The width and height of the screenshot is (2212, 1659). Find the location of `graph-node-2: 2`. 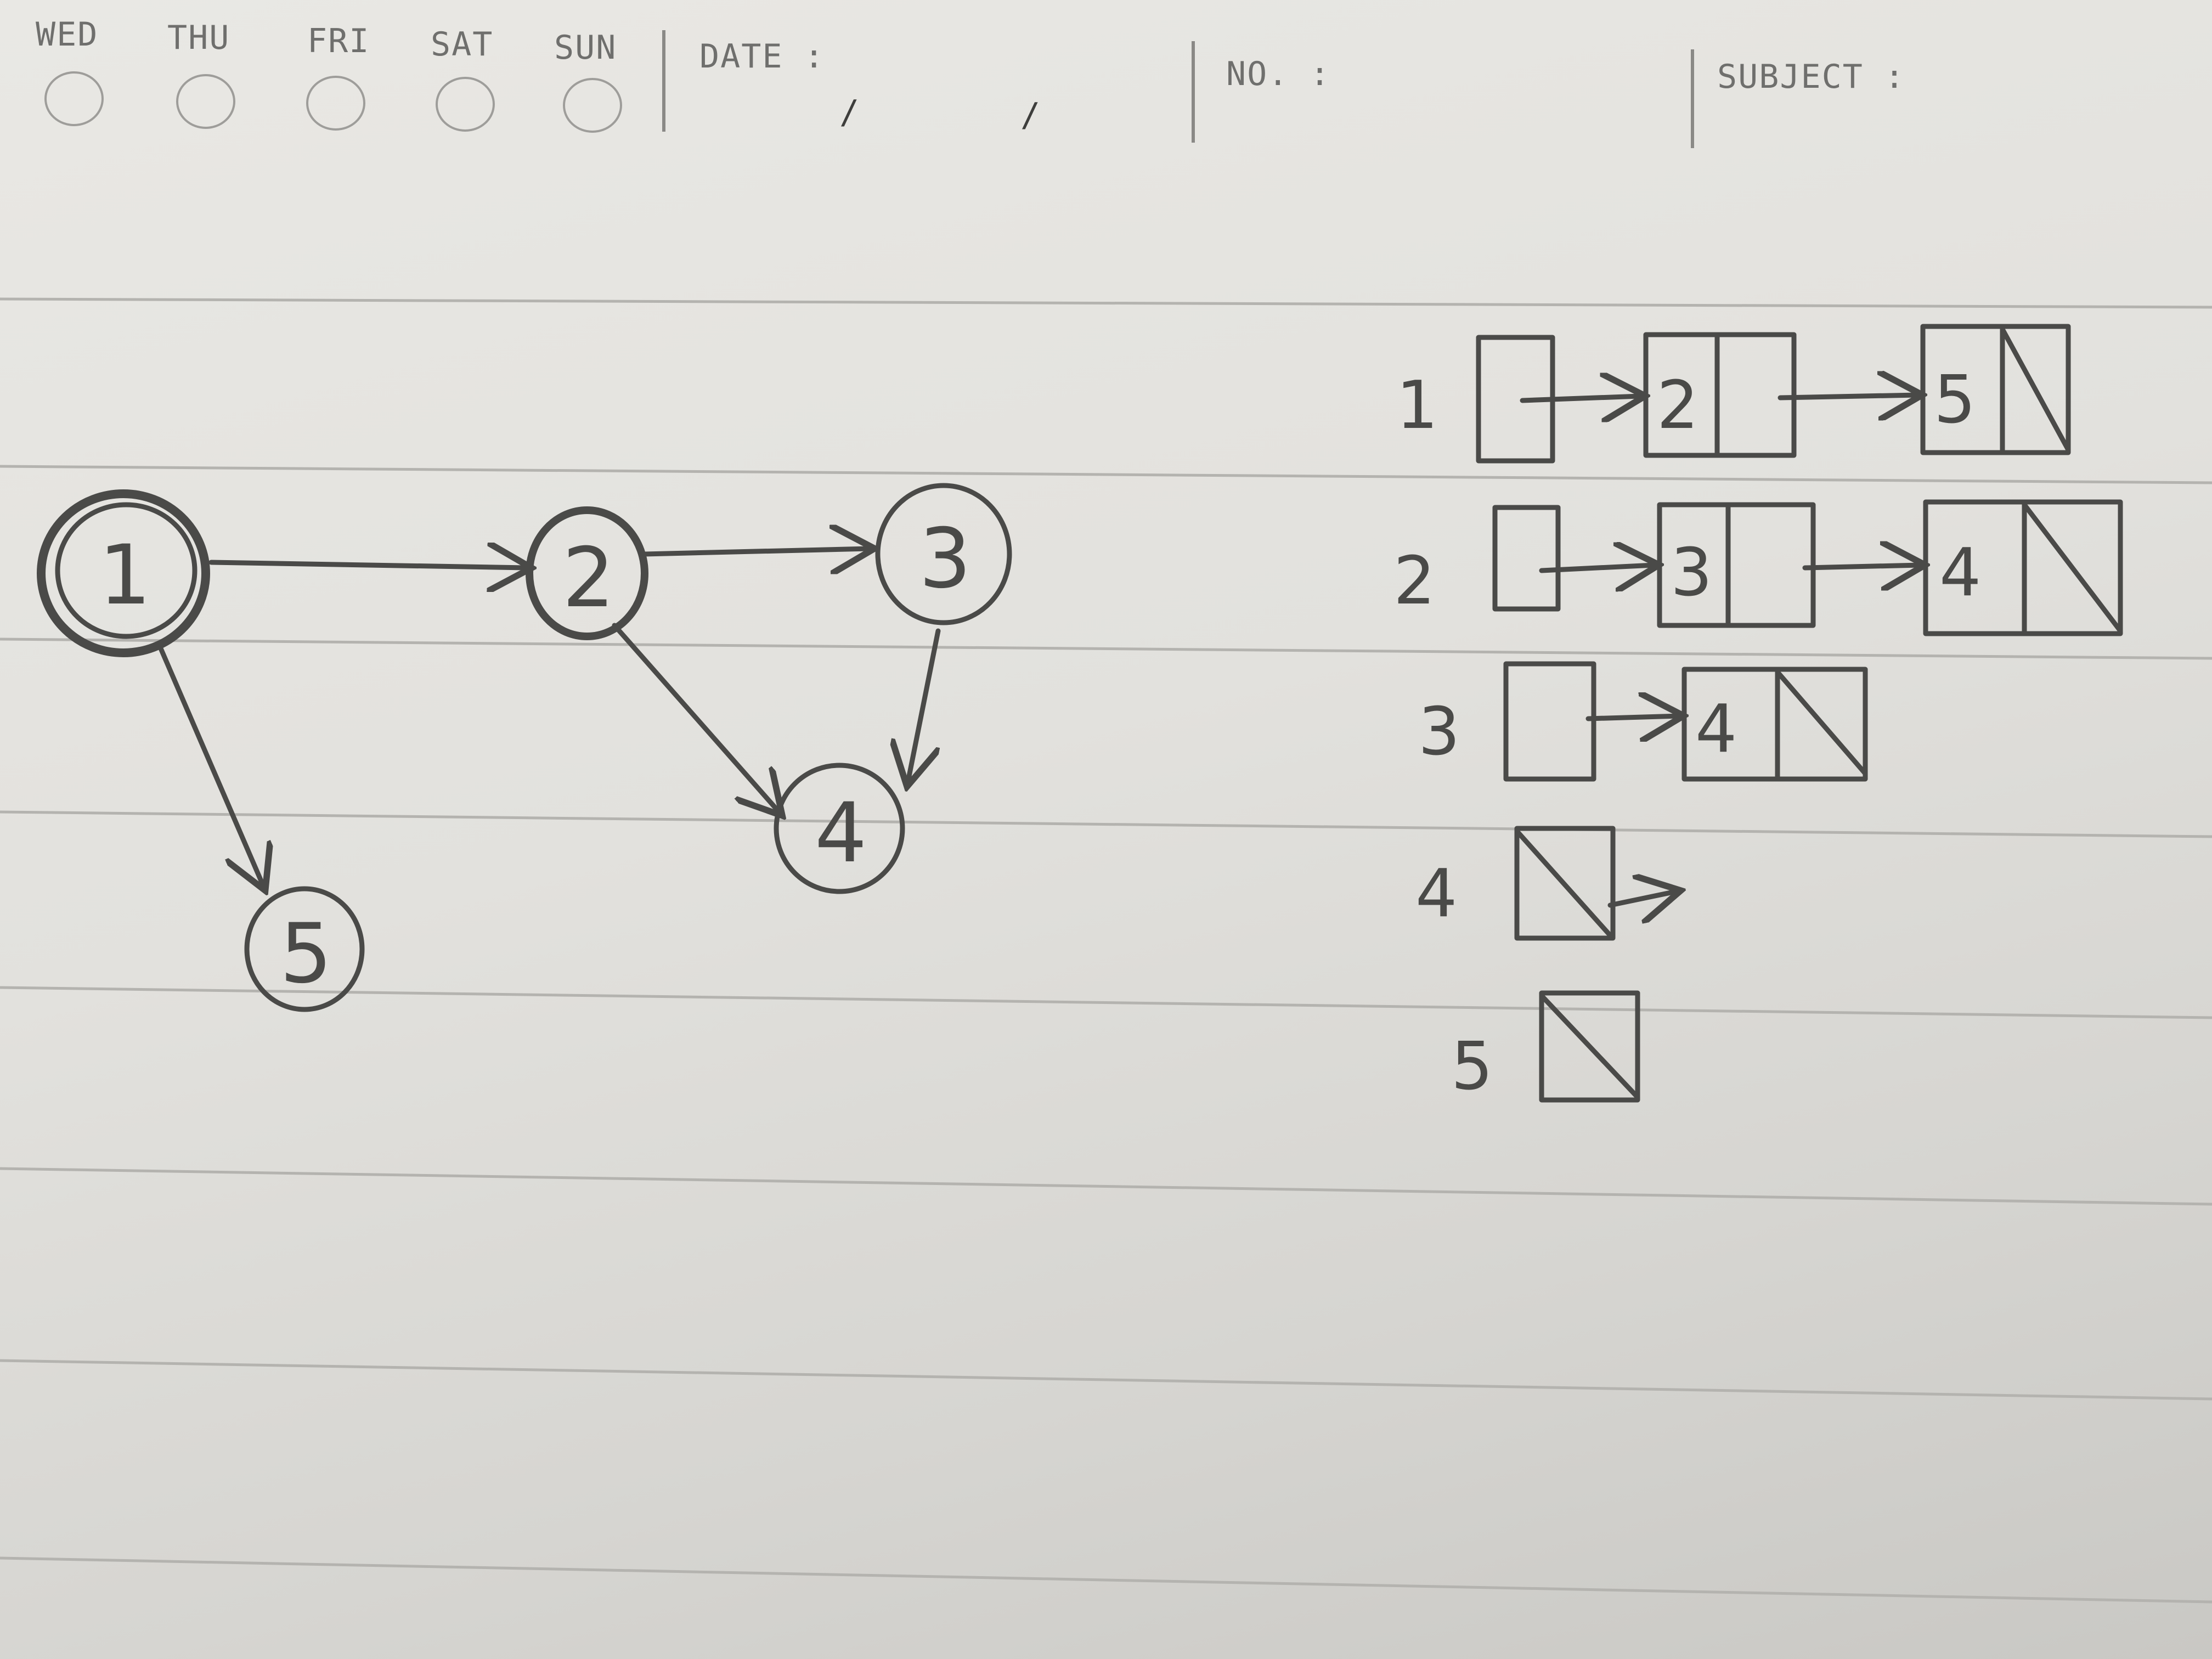

graph-node-2: 2 is located at coordinates (587, 573).